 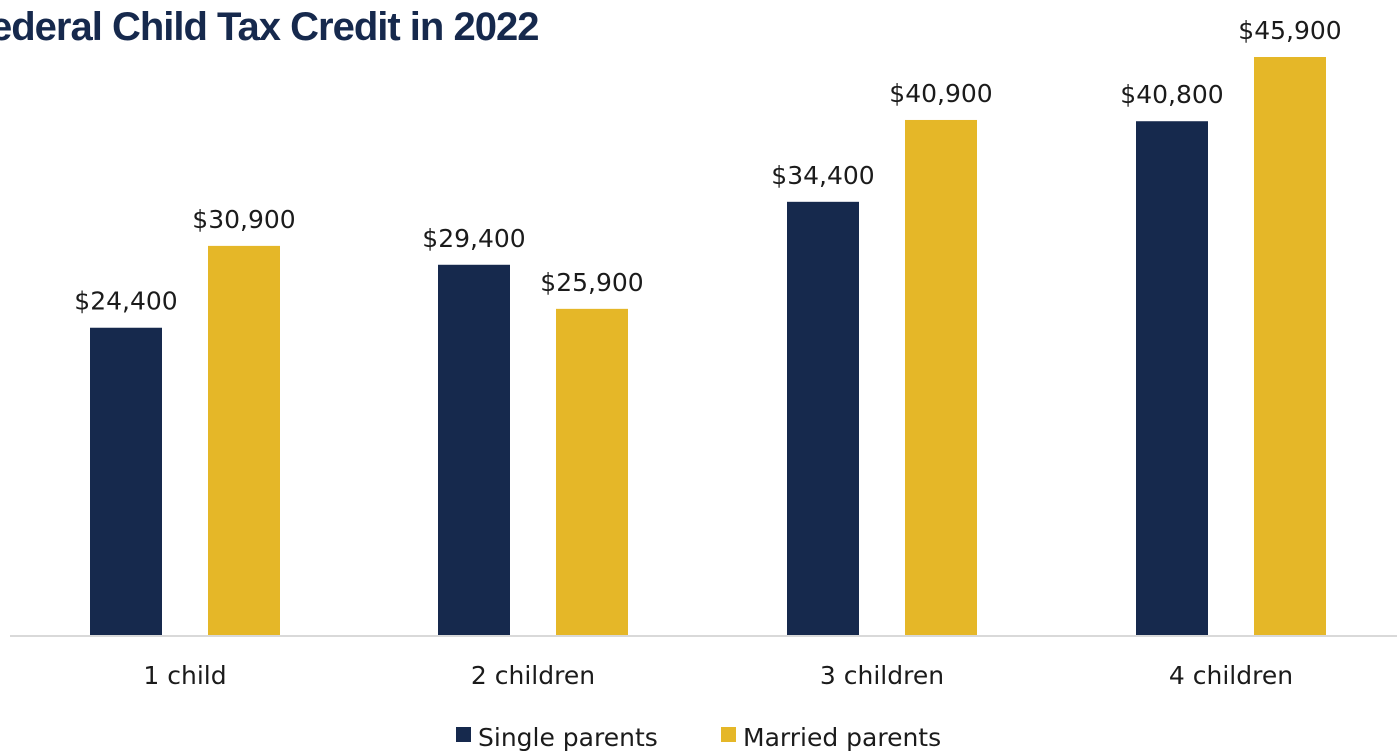 I want to click on x-tick-label-2: 2 children, so click(x=533, y=675).